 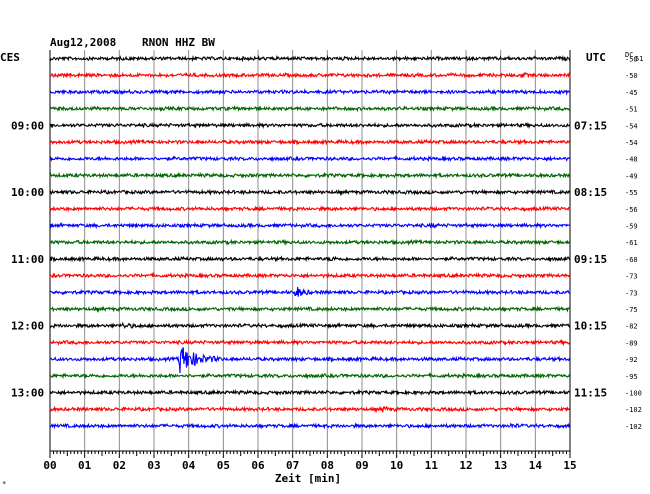 What do you see at coordinates (465, 465) in the screenshot?
I see `x-tick-label: 12` at bounding box center [465, 465].